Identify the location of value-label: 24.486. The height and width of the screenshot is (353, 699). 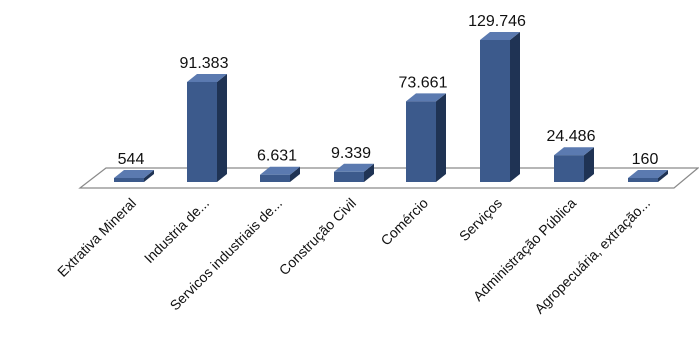
(571, 136).